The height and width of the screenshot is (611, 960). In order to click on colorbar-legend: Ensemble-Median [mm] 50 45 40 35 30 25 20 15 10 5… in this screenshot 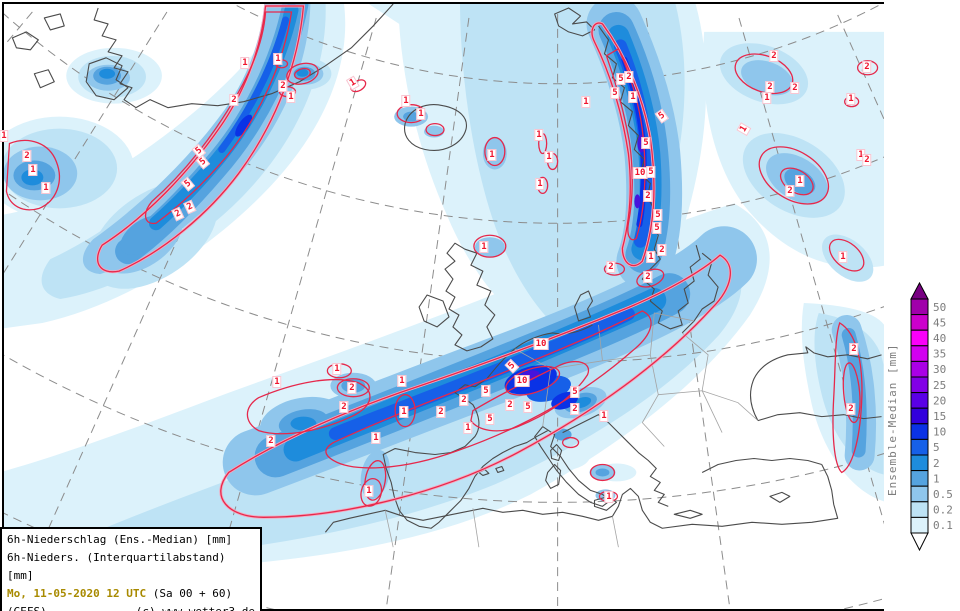, I will do `click(922, 305)`.